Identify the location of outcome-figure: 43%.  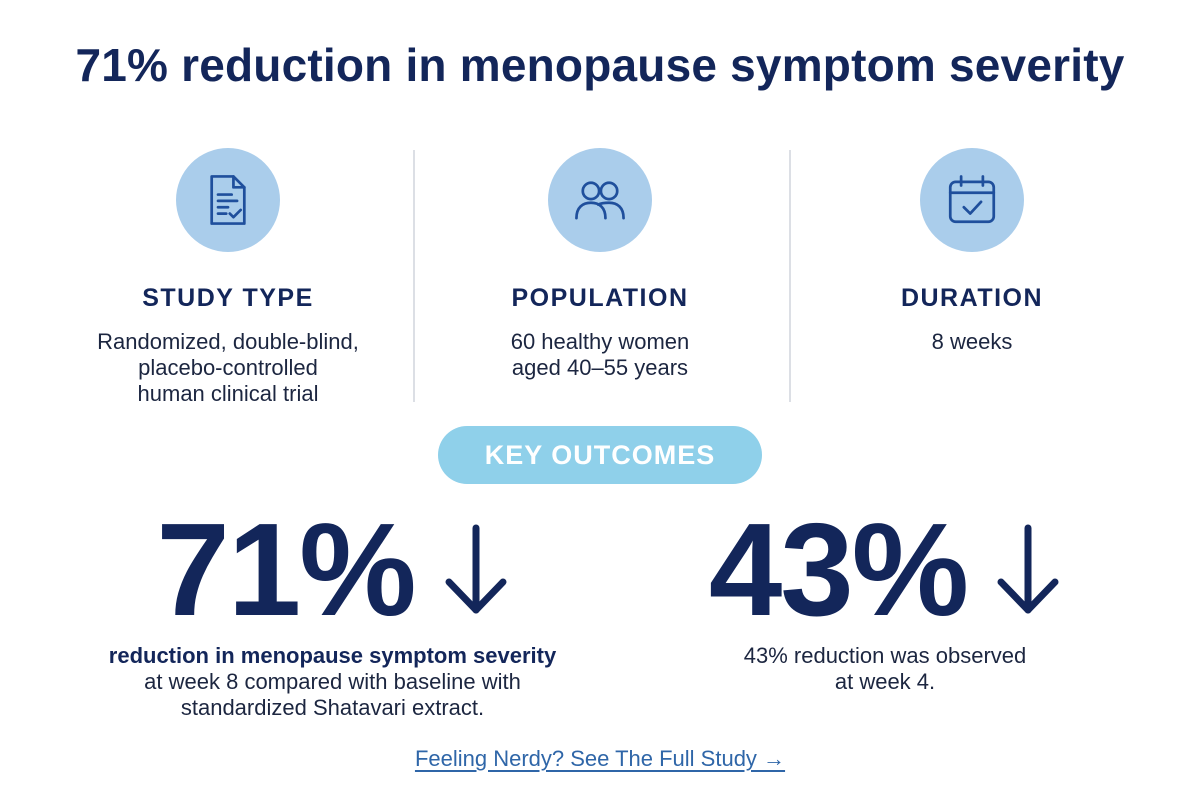
(885, 569).